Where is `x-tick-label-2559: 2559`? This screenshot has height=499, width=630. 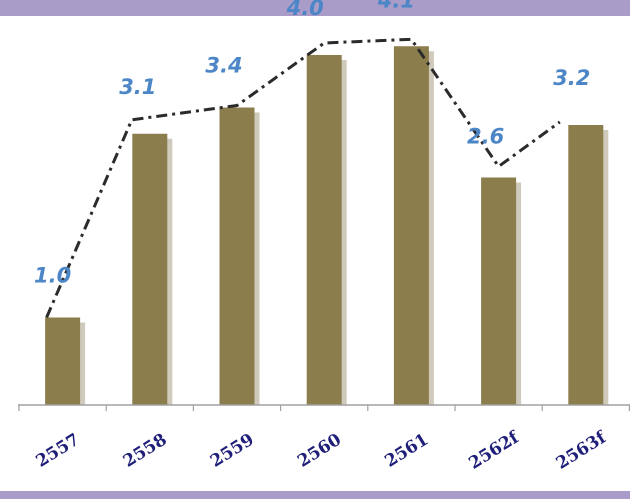
x-tick-label-2559: 2559 is located at coordinates (232, 451).